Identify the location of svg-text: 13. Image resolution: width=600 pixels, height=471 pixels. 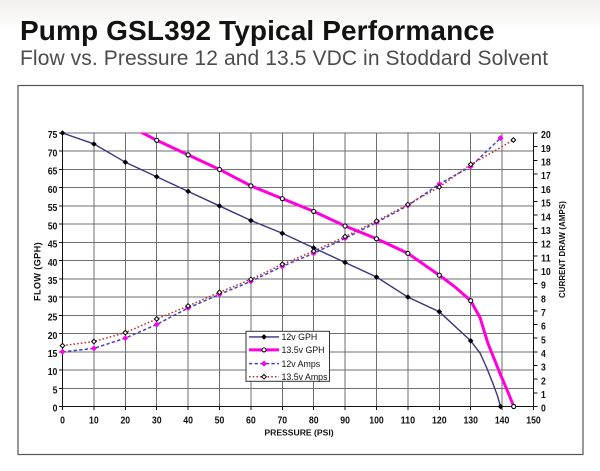
(546, 231).